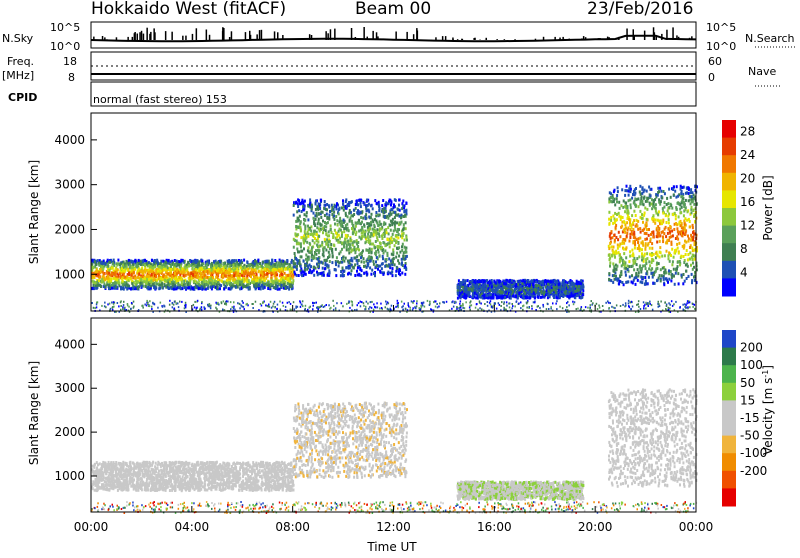  I want to click on freq-tick-low: 8, so click(71, 77).